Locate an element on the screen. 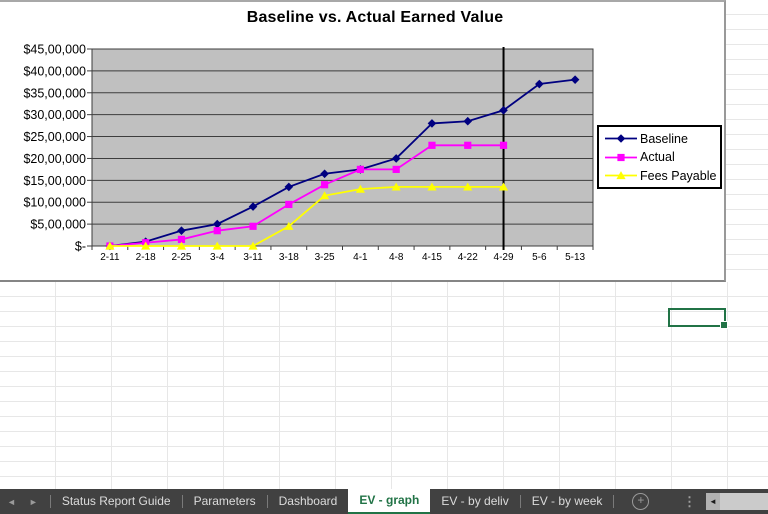 This screenshot has width=768, height=514. series-fees-payable is located at coordinates (307, 216).